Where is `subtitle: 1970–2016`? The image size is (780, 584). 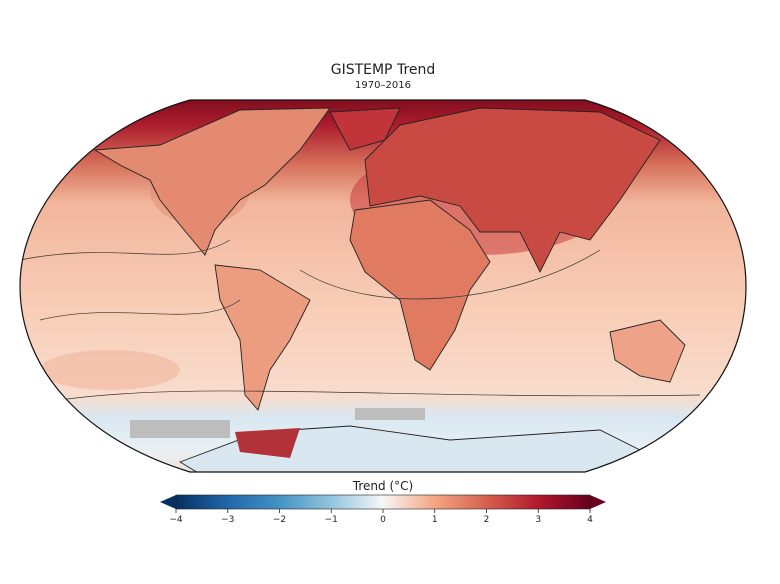 subtitle: 1970–2016 is located at coordinates (383, 85).